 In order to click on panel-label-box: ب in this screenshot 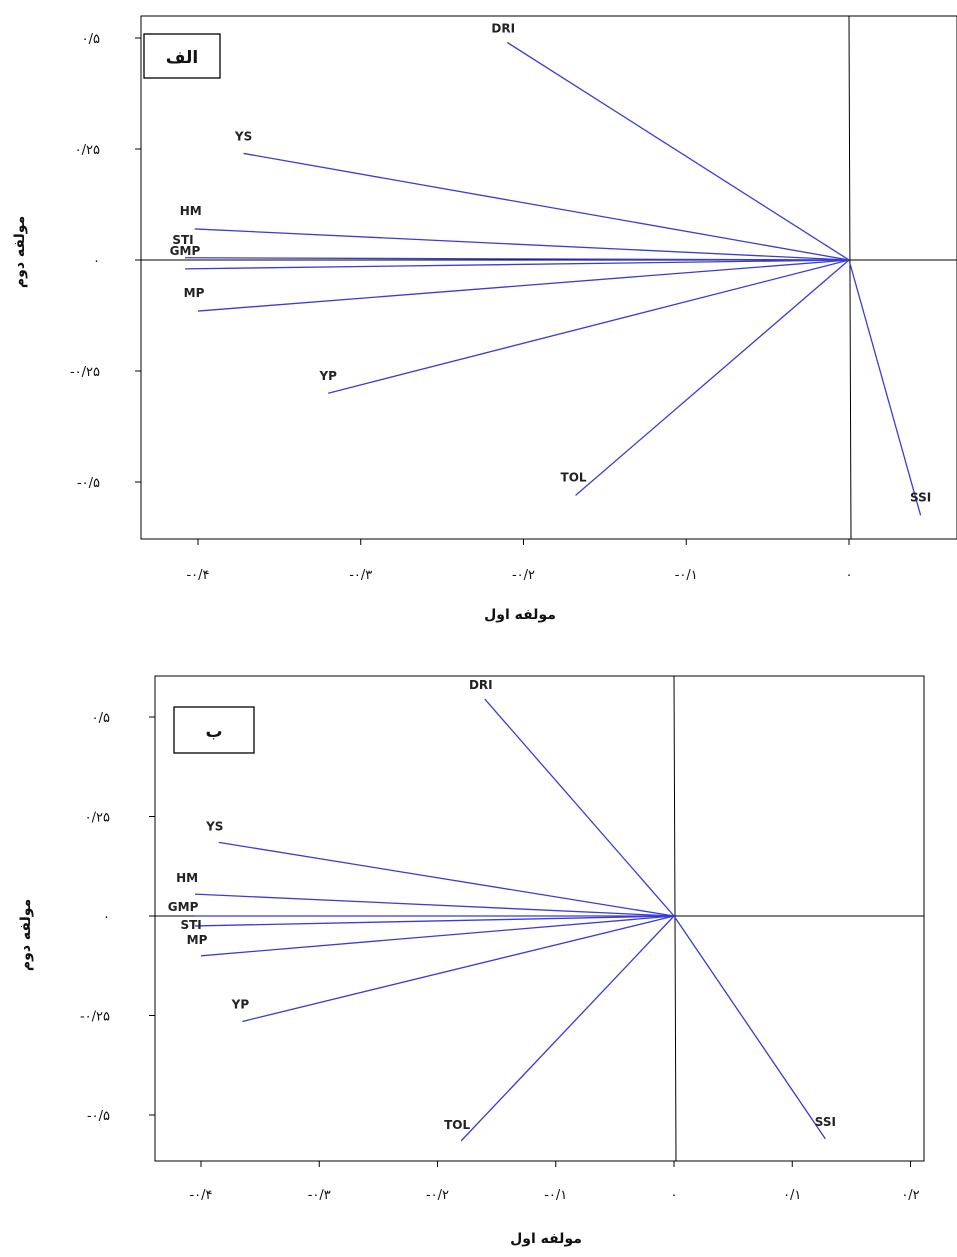, I will do `click(214, 730)`.